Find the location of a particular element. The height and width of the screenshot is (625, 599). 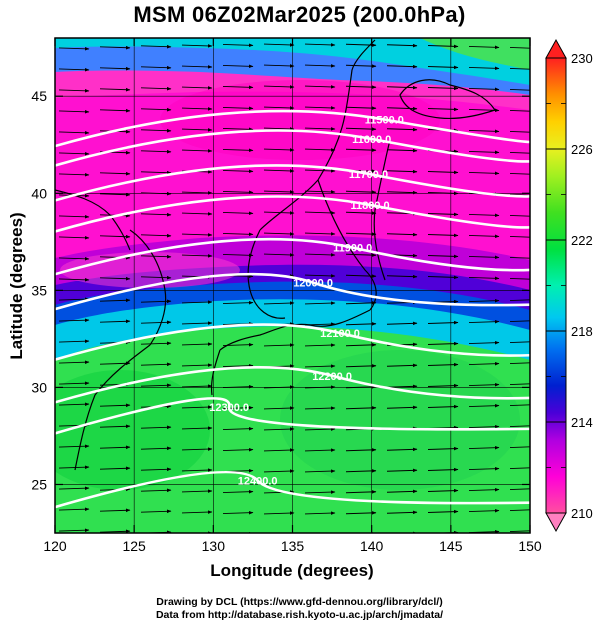

x-tick-label: 150 is located at coordinates (530, 546).